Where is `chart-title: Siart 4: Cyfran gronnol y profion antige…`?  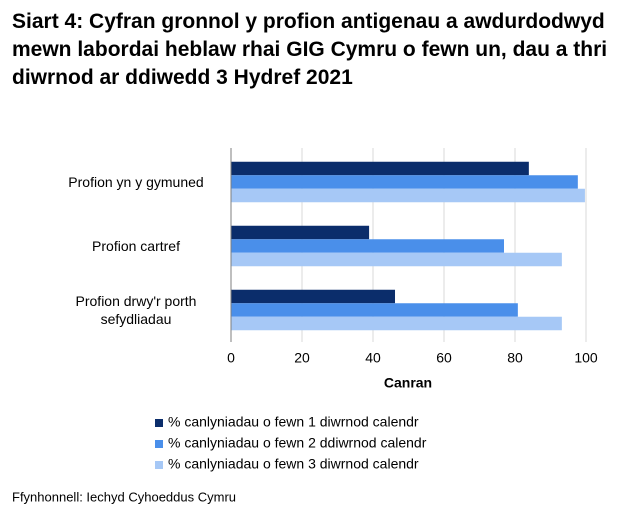 chart-title: Siart 4: Cyfran gronnol y profion antige… is located at coordinates (310, 49).